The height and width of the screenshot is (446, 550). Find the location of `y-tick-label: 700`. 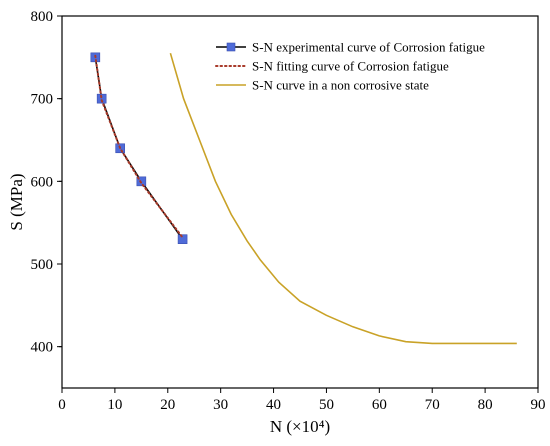

y-tick-label: 700 is located at coordinates (42, 100).